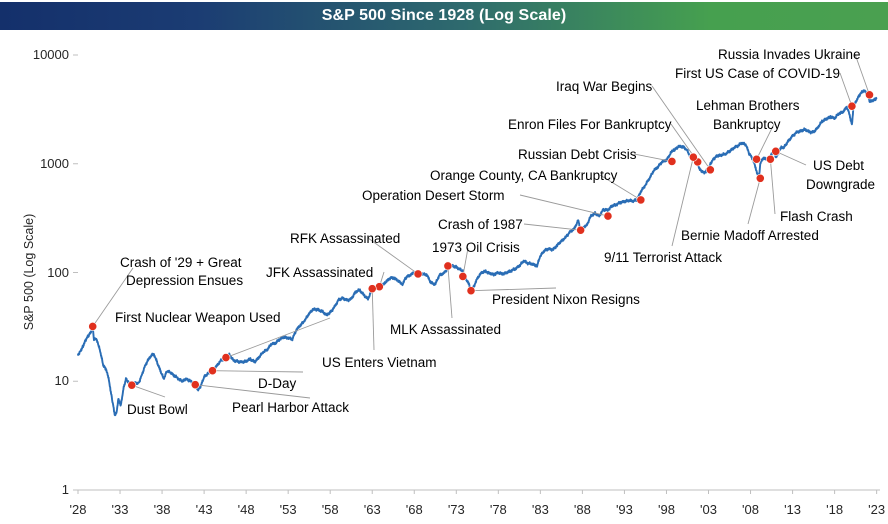 Image resolution: width=888 pixels, height=524 pixels. Describe the element at coordinates (58, 272) in the screenshot. I see `y-tick-100: 100` at that location.